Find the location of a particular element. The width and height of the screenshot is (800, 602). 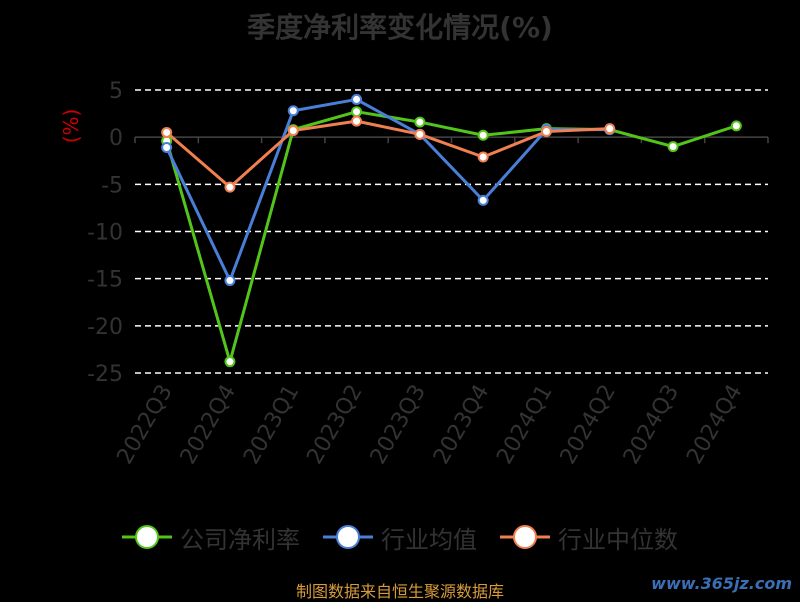

legend-item: 行业中位数 is located at coordinates (589, 537).